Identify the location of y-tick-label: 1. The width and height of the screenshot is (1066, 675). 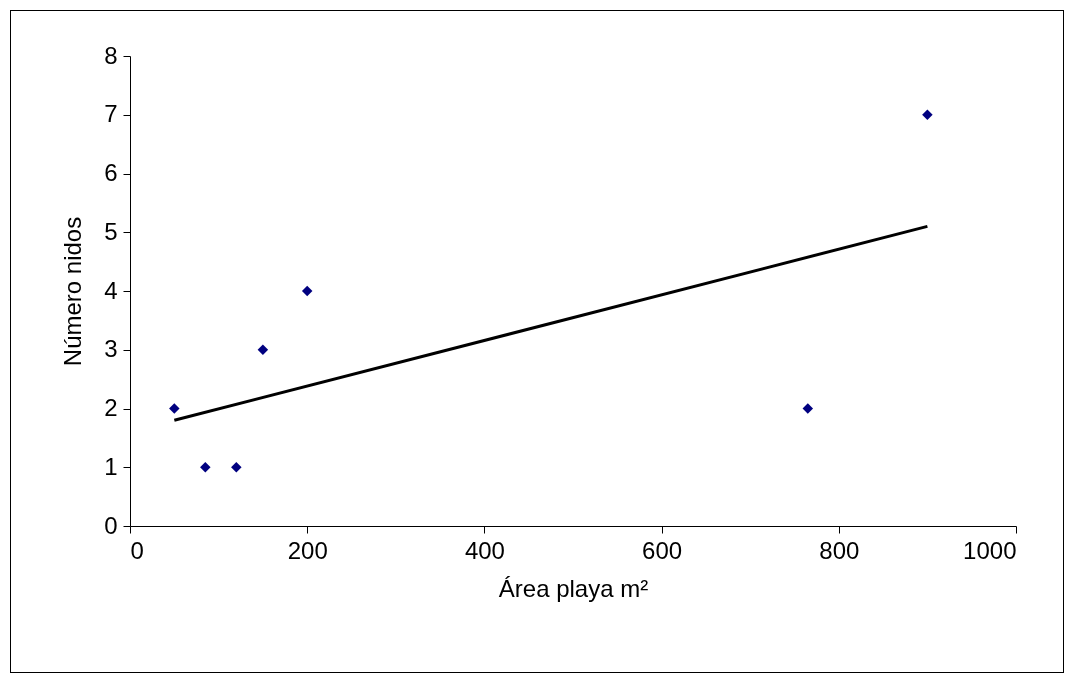
(111, 466).